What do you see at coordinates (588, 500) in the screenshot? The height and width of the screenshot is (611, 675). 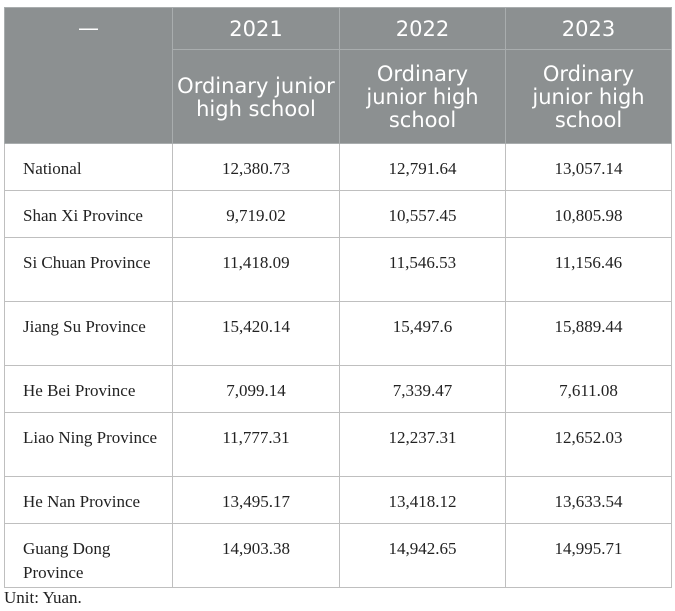 I see `value-cell: 13,633.54` at bounding box center [588, 500].